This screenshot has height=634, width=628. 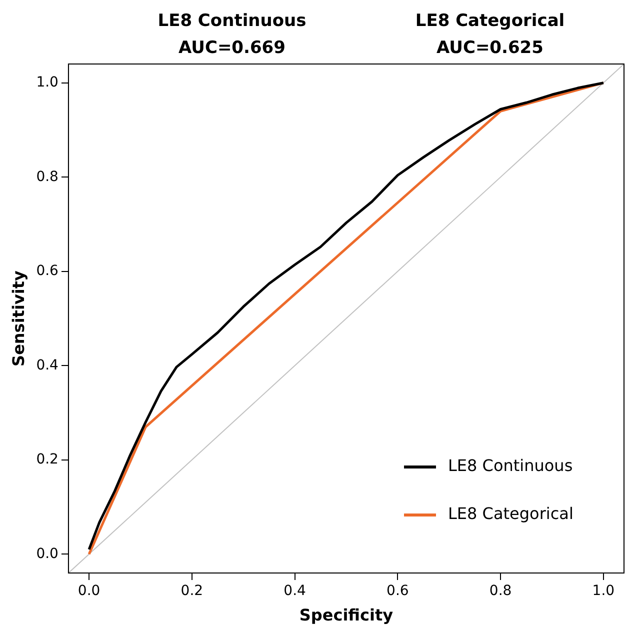 I want to click on x-tick-label: 0.4, so click(x=295, y=591).